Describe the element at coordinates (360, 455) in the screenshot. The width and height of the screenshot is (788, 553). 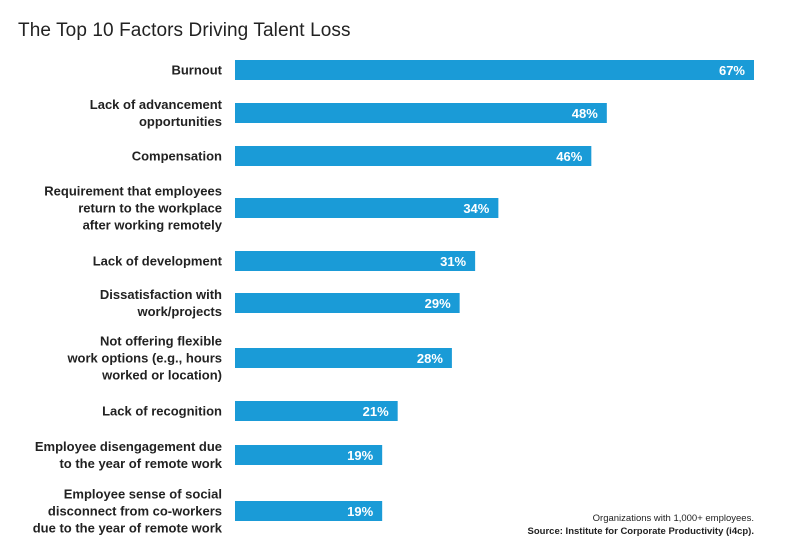
I see `value-label-9: 19%` at that location.